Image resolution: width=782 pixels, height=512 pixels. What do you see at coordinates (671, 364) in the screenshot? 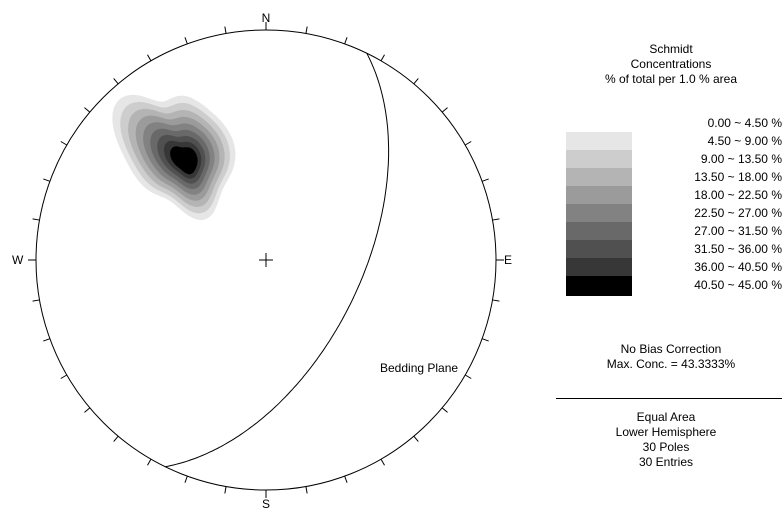
I see `max-concentration-text: Max. Conc. = 43.3333%` at bounding box center [671, 364].